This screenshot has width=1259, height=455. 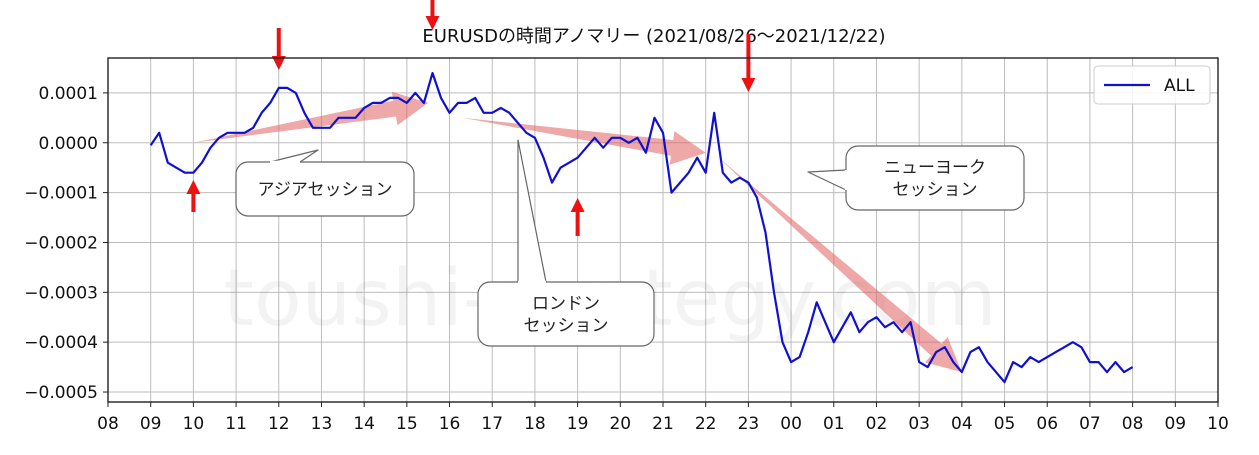 I want to click on y-tick-label: −0.0005, so click(x=61, y=393).